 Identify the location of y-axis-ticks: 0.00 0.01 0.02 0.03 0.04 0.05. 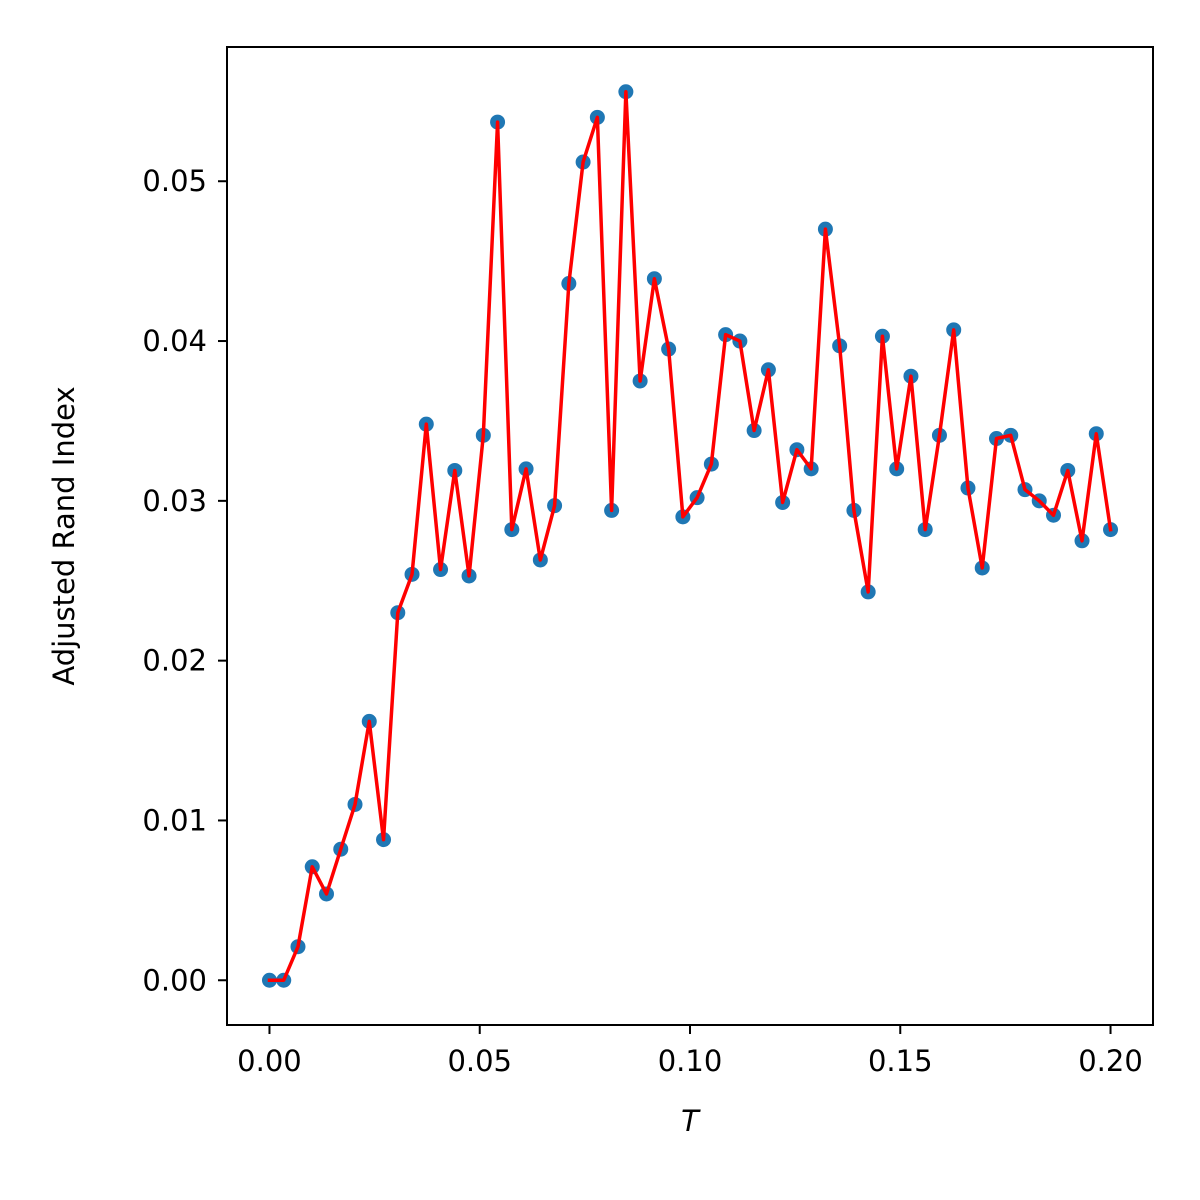
(184, 580).